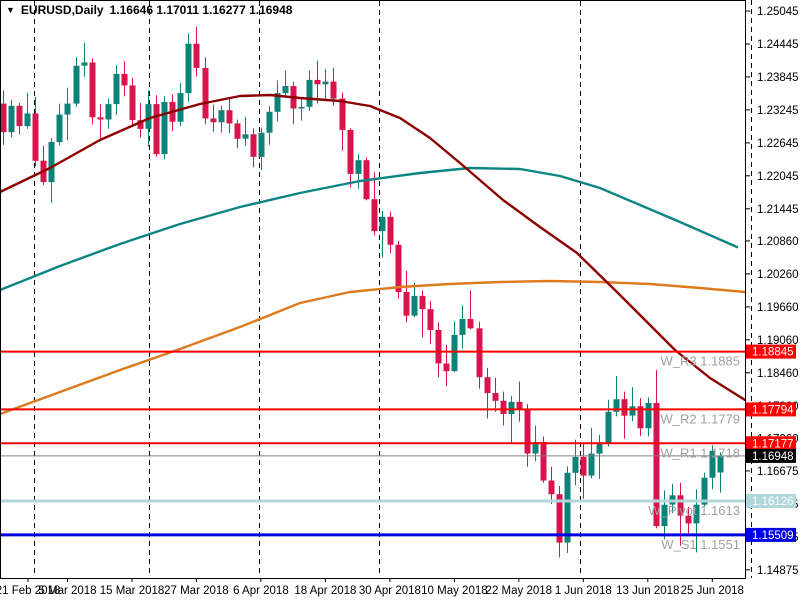 Image resolution: width=800 pixels, height=600 pixels. Describe the element at coordinates (30, 591) in the screenshot. I see `time-axis-label: 21 Feb 2018` at that location.